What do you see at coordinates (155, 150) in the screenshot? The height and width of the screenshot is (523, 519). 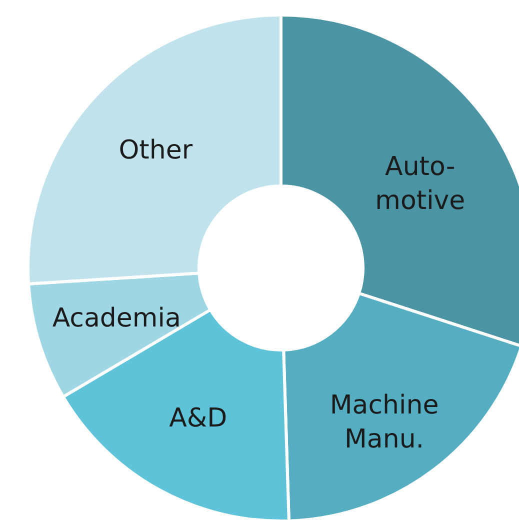 I see `slice-label: Other` at bounding box center [155, 150].